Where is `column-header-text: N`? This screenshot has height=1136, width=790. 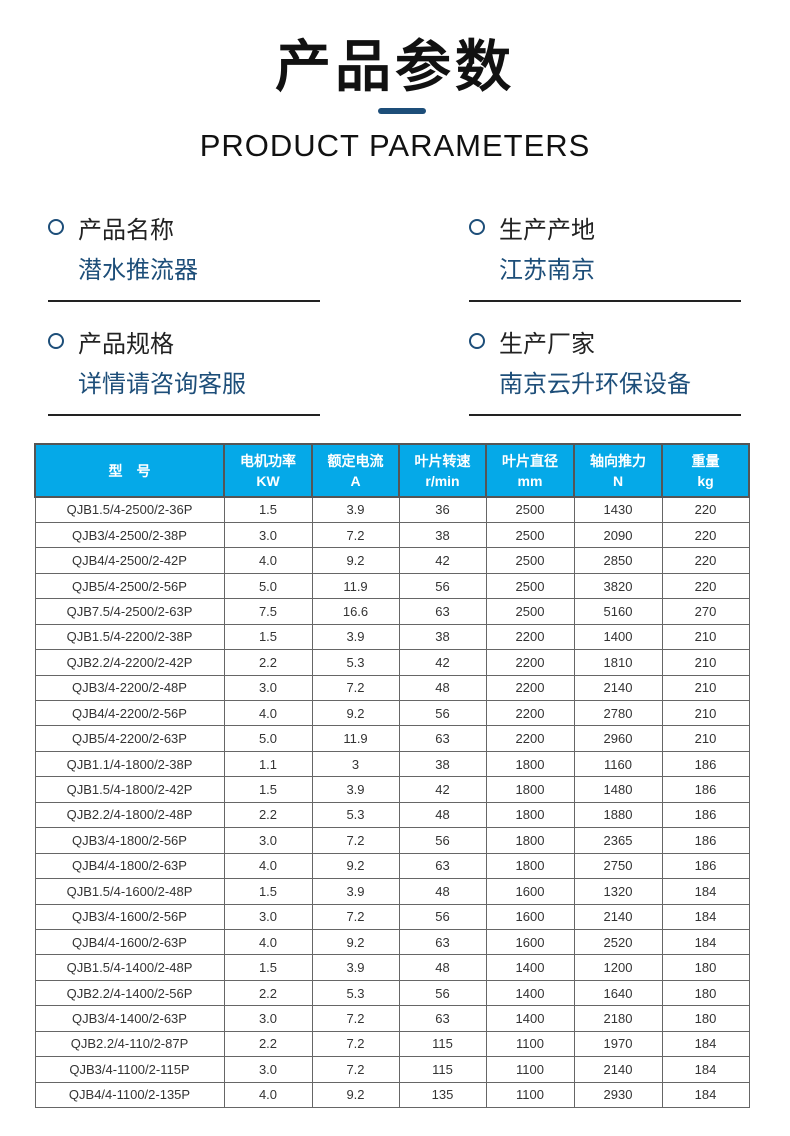 column-header-text: N is located at coordinates (618, 480).